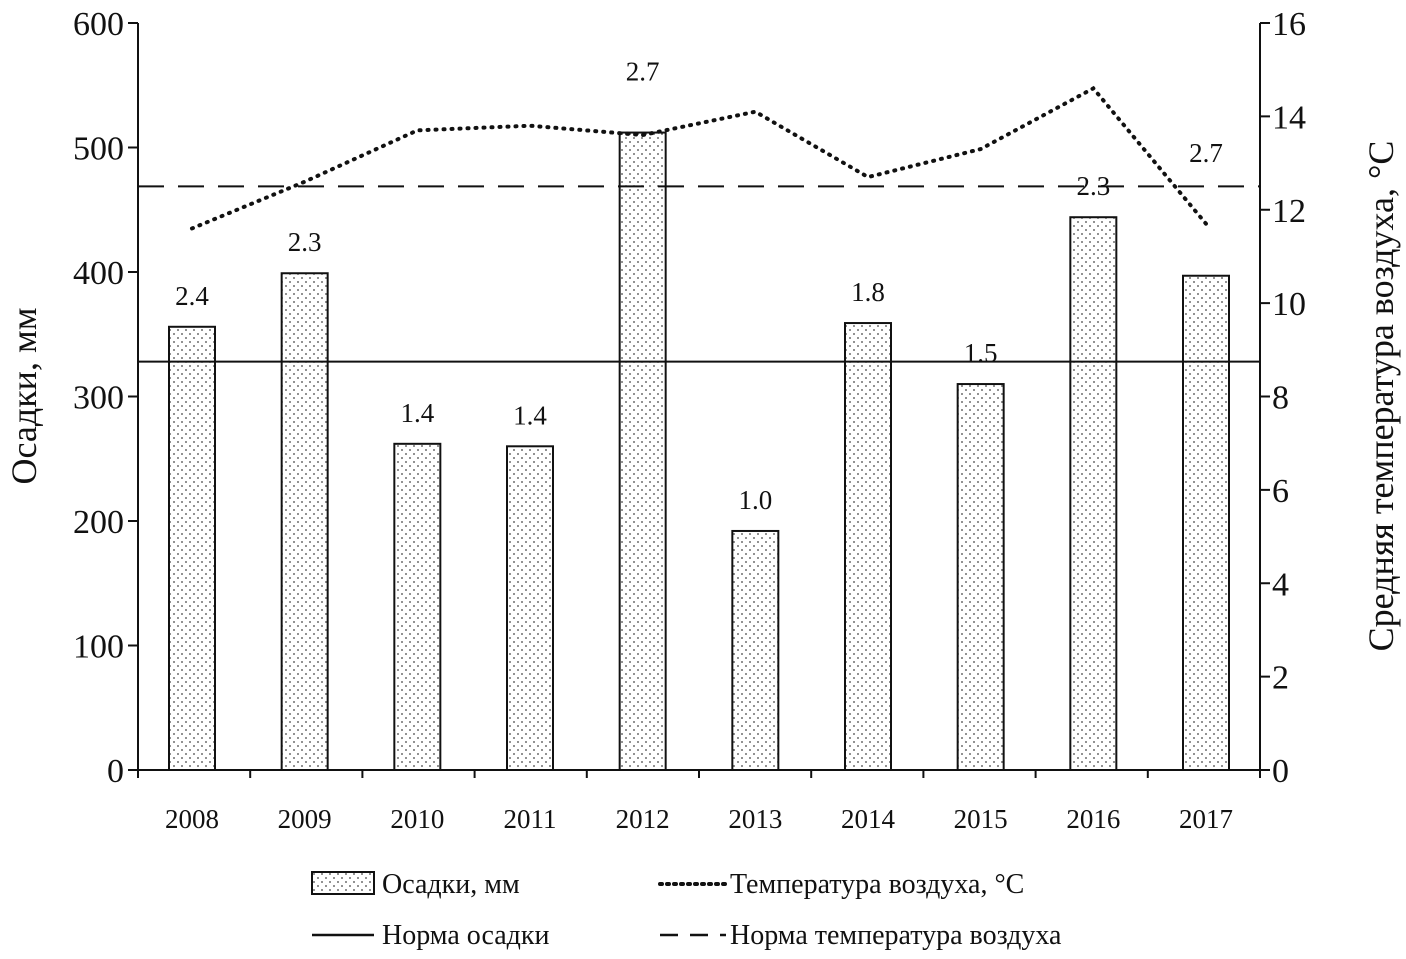 This screenshot has height=959, width=1406. What do you see at coordinates (98, 273) in the screenshot?
I see `y-tick-label: 400` at bounding box center [98, 273].